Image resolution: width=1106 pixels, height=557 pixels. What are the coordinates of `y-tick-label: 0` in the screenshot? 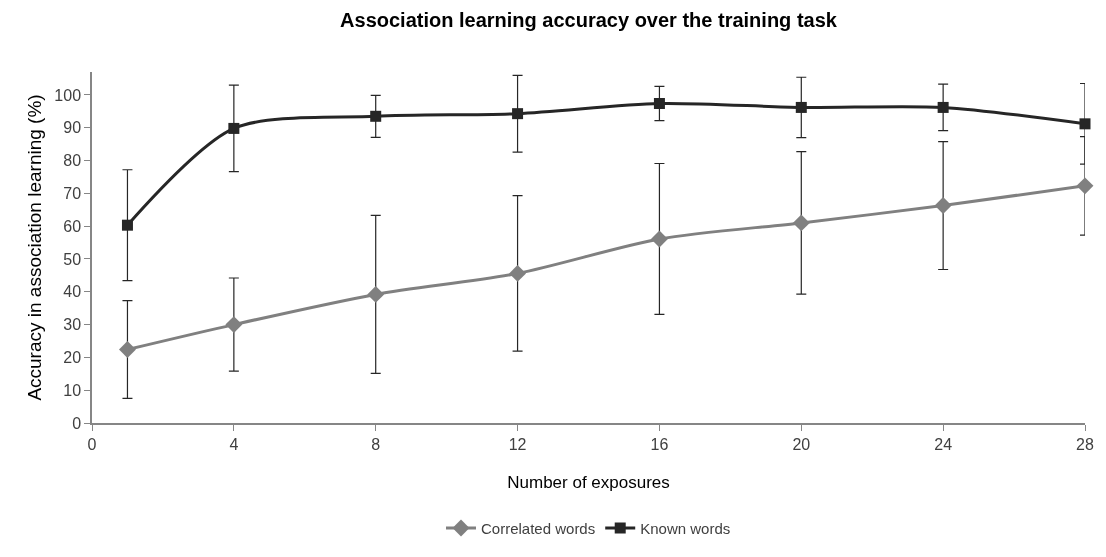 It's located at (77, 423).